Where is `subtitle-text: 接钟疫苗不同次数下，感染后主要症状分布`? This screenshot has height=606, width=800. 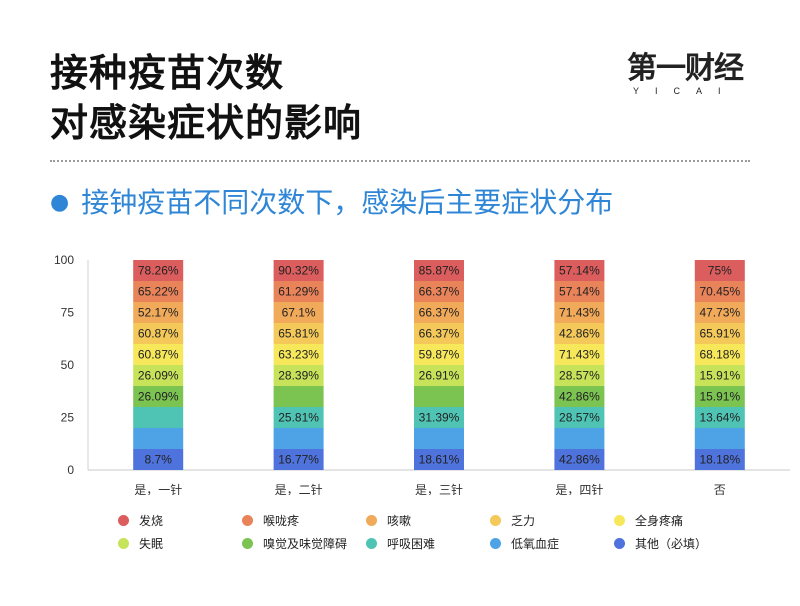
subtitle-text: 接钟疫苗不同次数下，感染后主要症状分布 is located at coordinates (347, 202).